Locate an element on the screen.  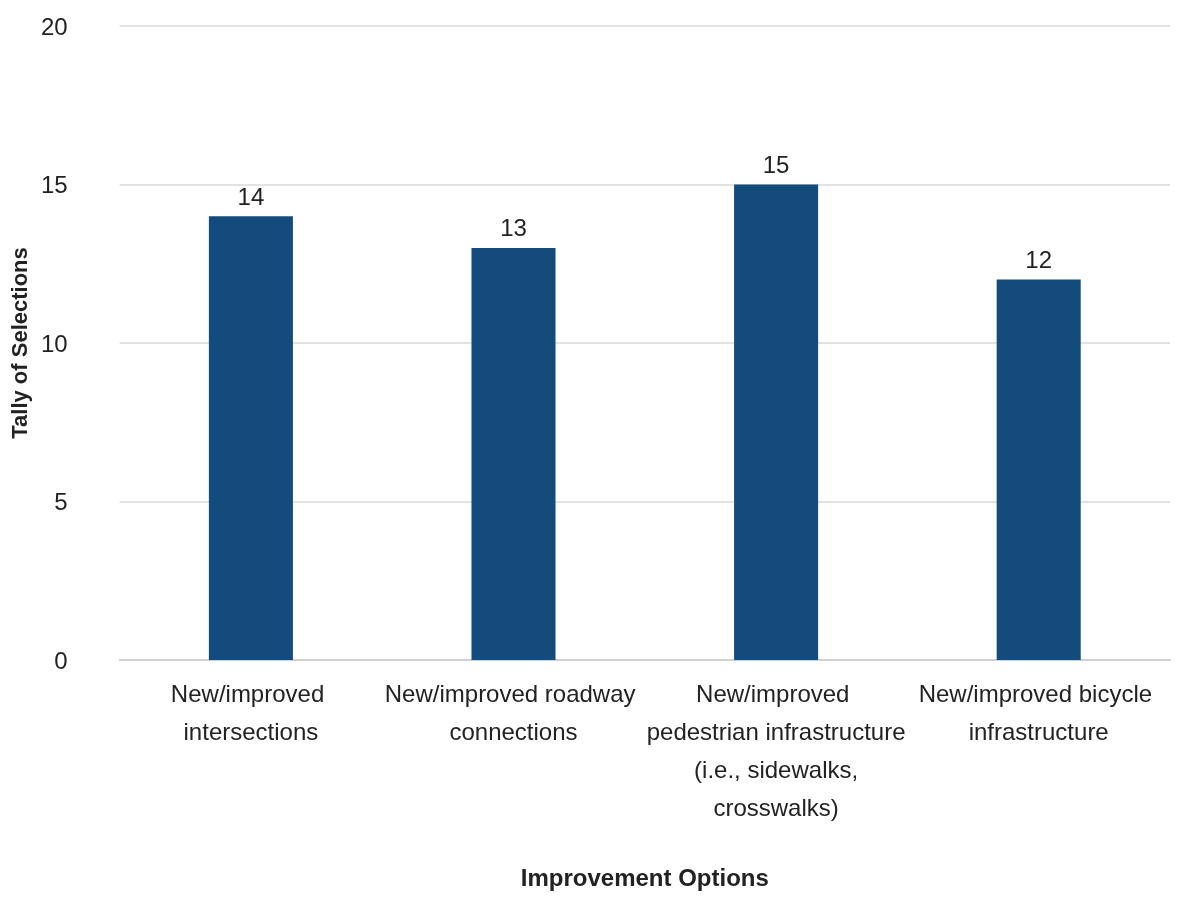
x-tick-label: New/improved pedestrian infrastructure (i.e., sidewalks, crosswalks) is located at coordinates (776, 750).